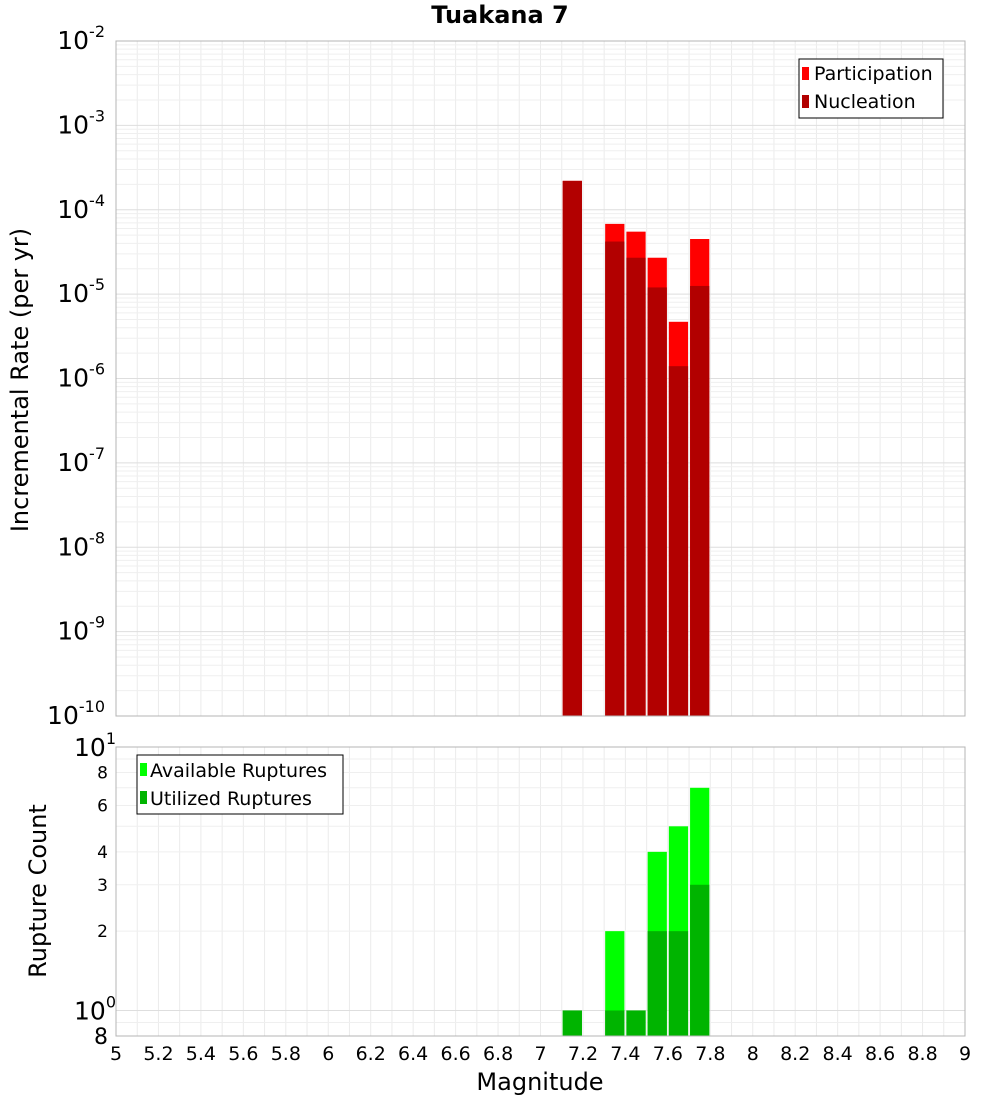 This screenshot has width=1000, height=1104. Describe the element at coordinates (668, 1054) in the screenshot. I see `x-tick-label: 7.6` at that location.